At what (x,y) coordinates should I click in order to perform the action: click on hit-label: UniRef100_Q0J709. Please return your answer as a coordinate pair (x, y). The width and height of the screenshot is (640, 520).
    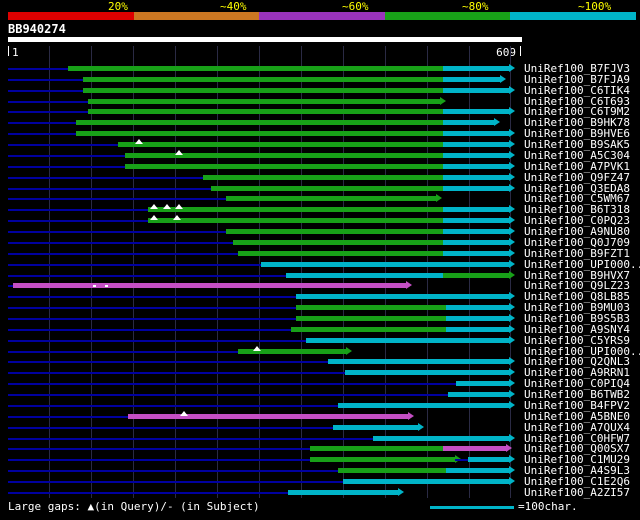
    Looking at the image, I should click on (577, 242).